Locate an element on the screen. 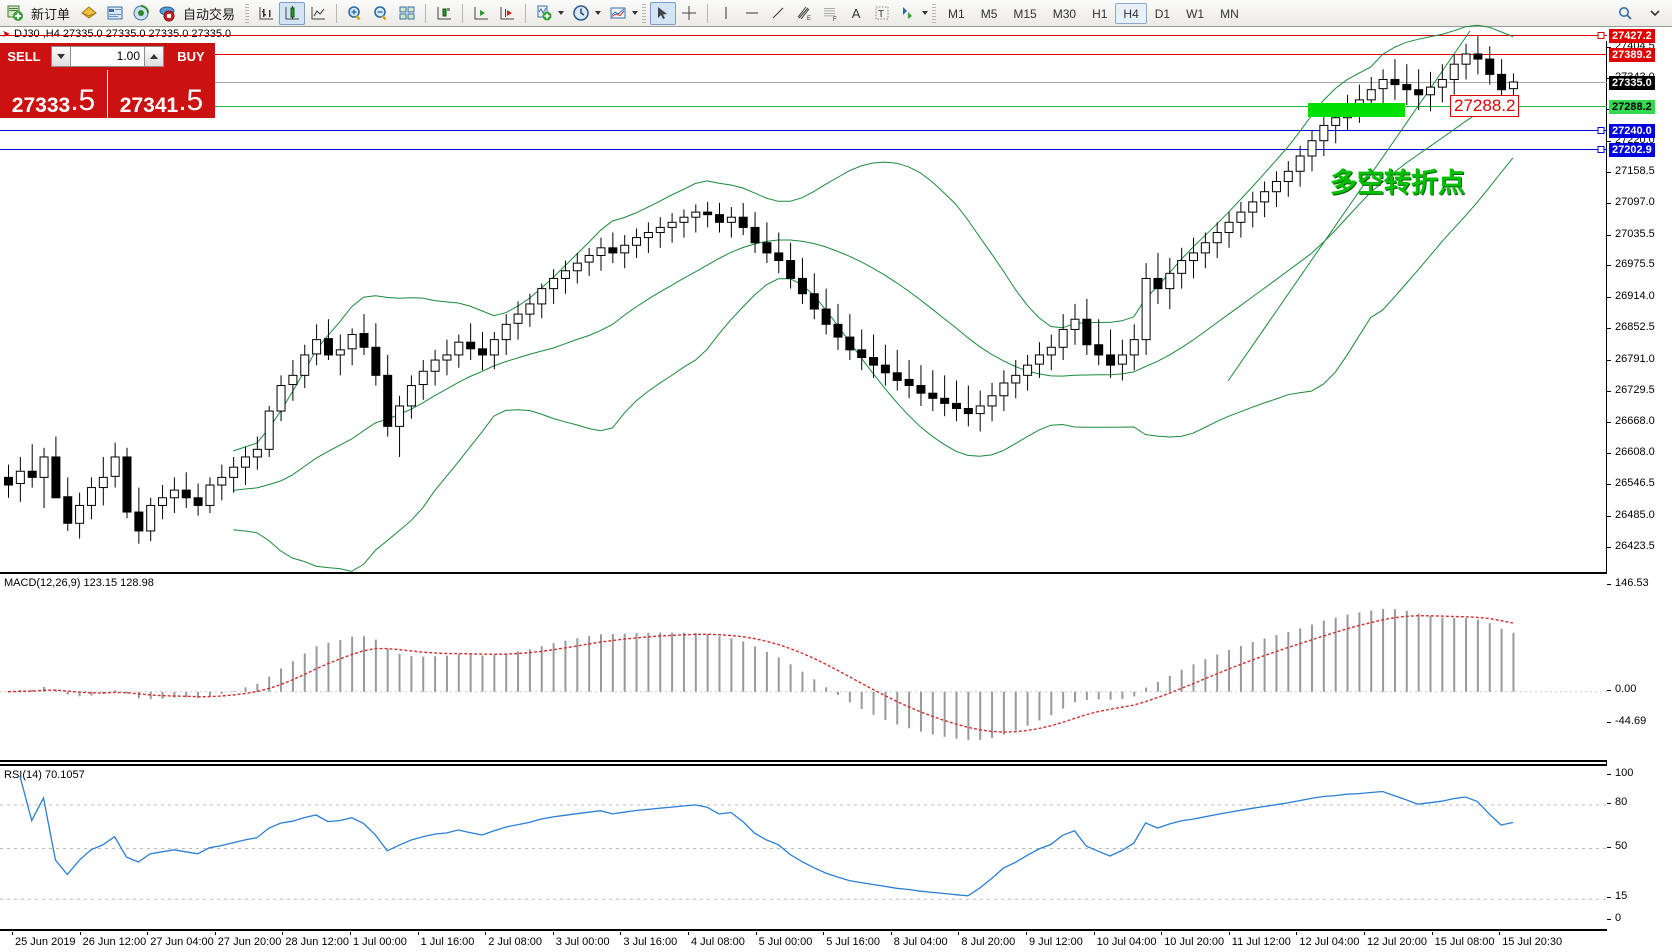 Image resolution: width=1672 pixels, height=952 pixels. profile-icon is located at coordinates (89, 13).